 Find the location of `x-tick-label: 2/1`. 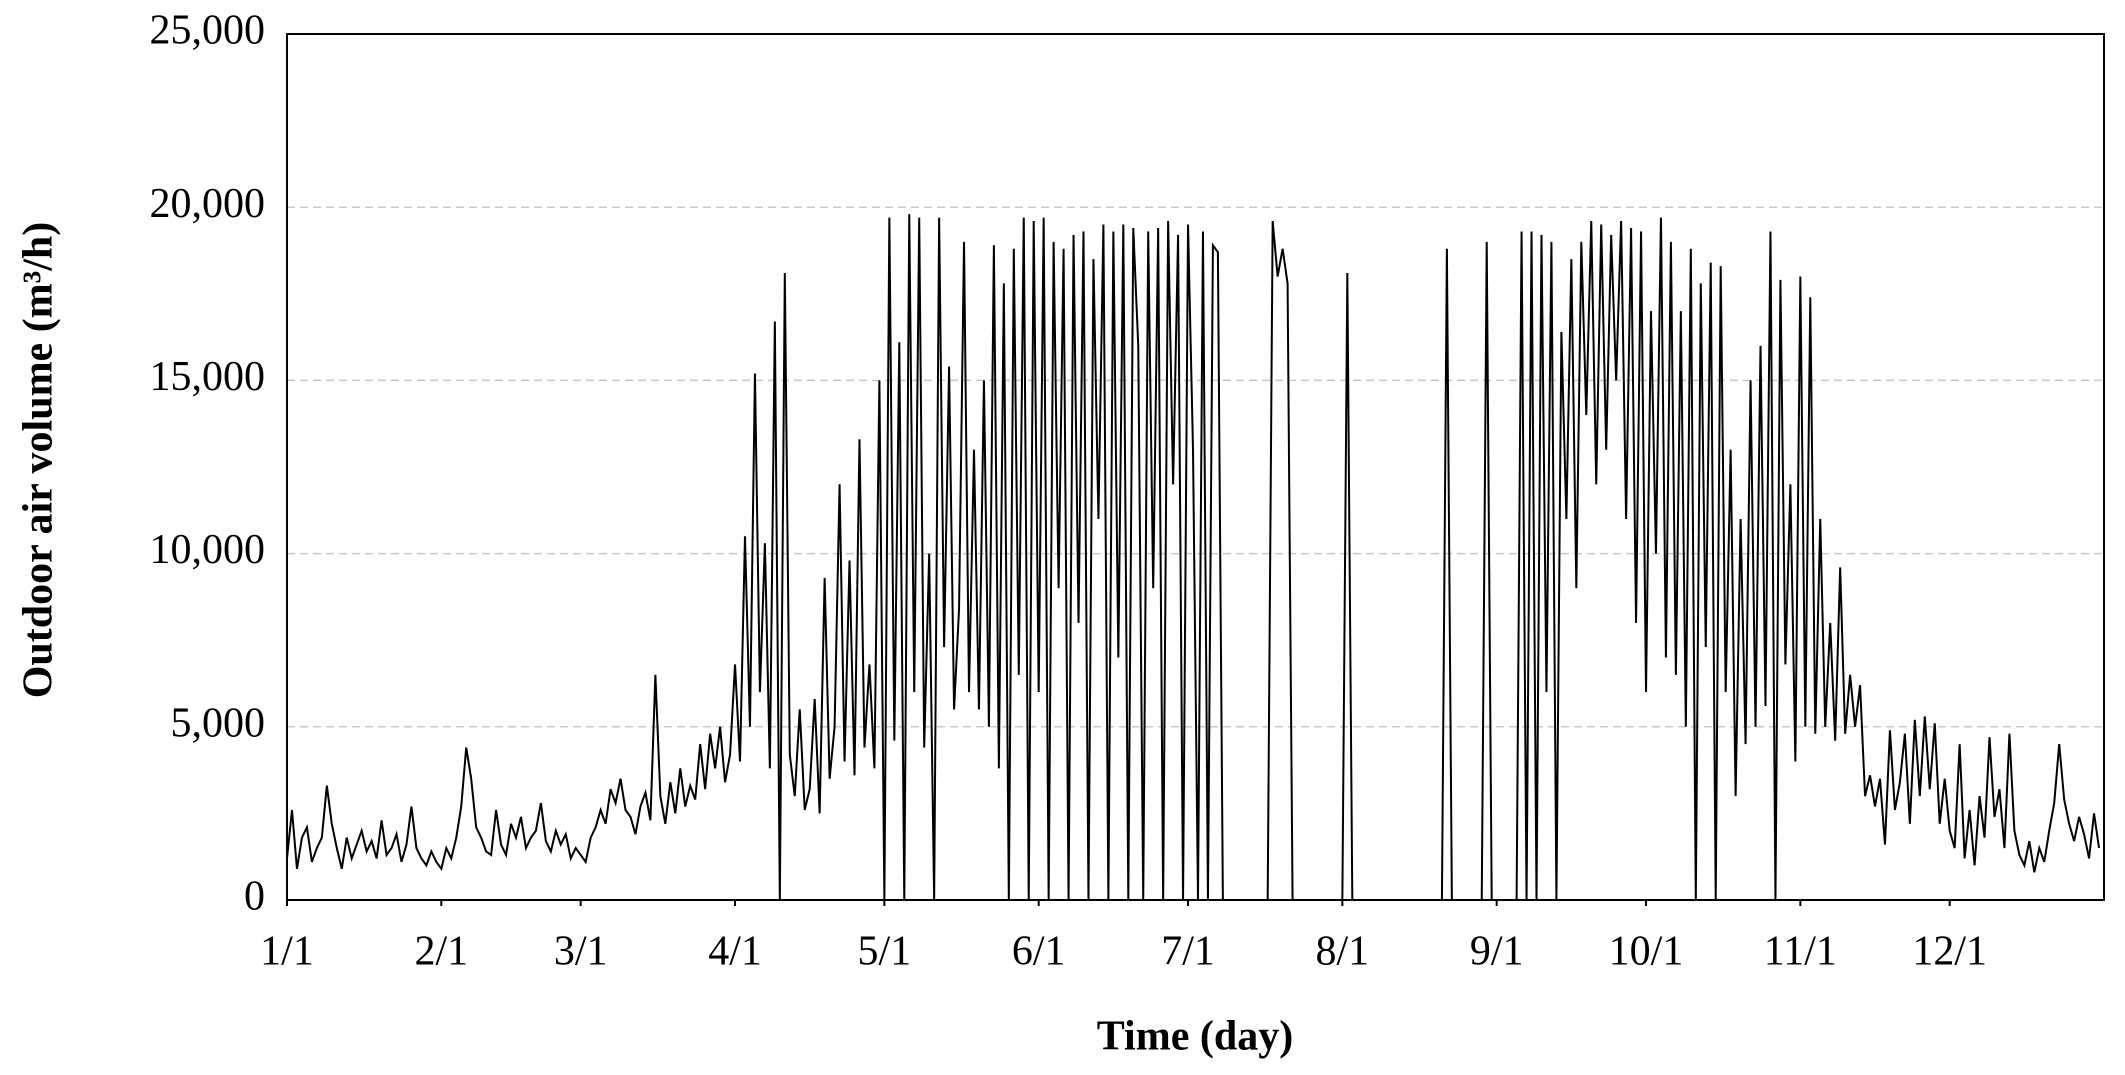

x-tick-label: 2/1 is located at coordinates (441, 952).